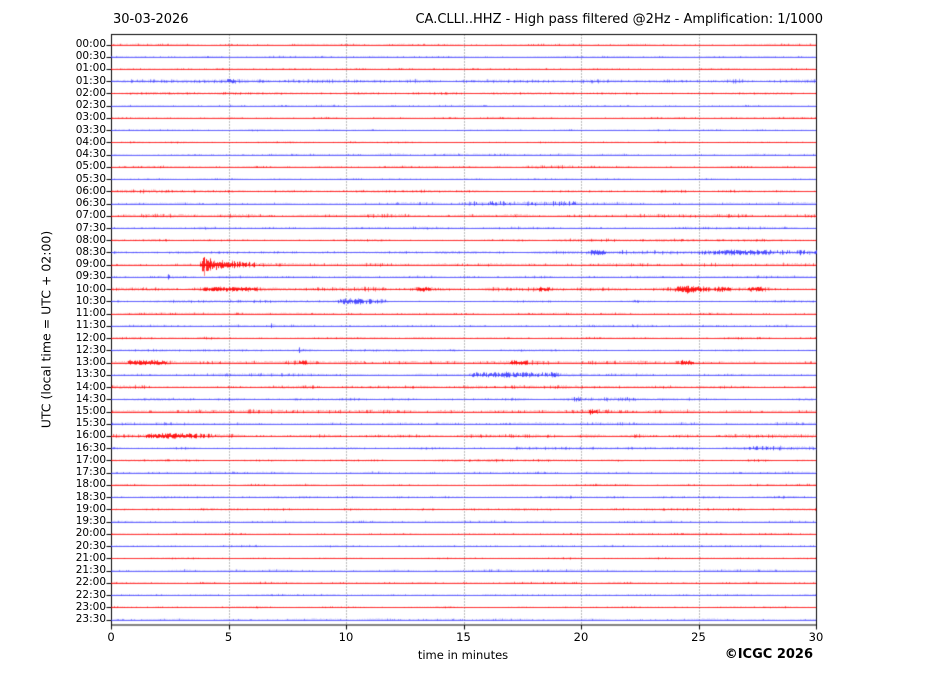 The image size is (927, 696). Describe the element at coordinates (816, 637) in the screenshot. I see `x-tick-label: 30` at that location.